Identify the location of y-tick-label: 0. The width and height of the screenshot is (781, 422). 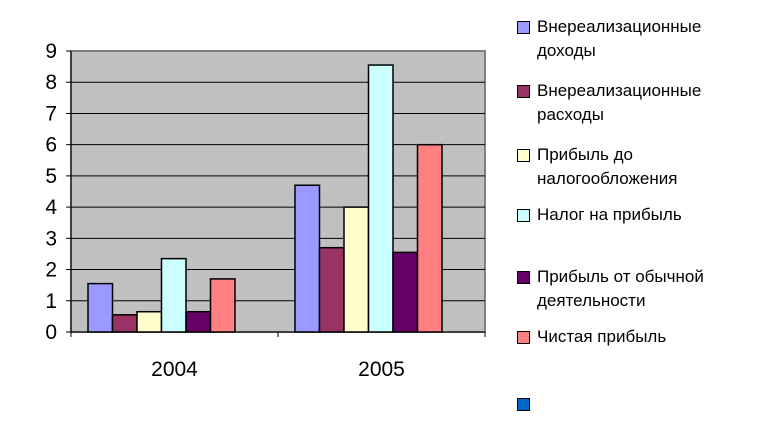
(51, 332).